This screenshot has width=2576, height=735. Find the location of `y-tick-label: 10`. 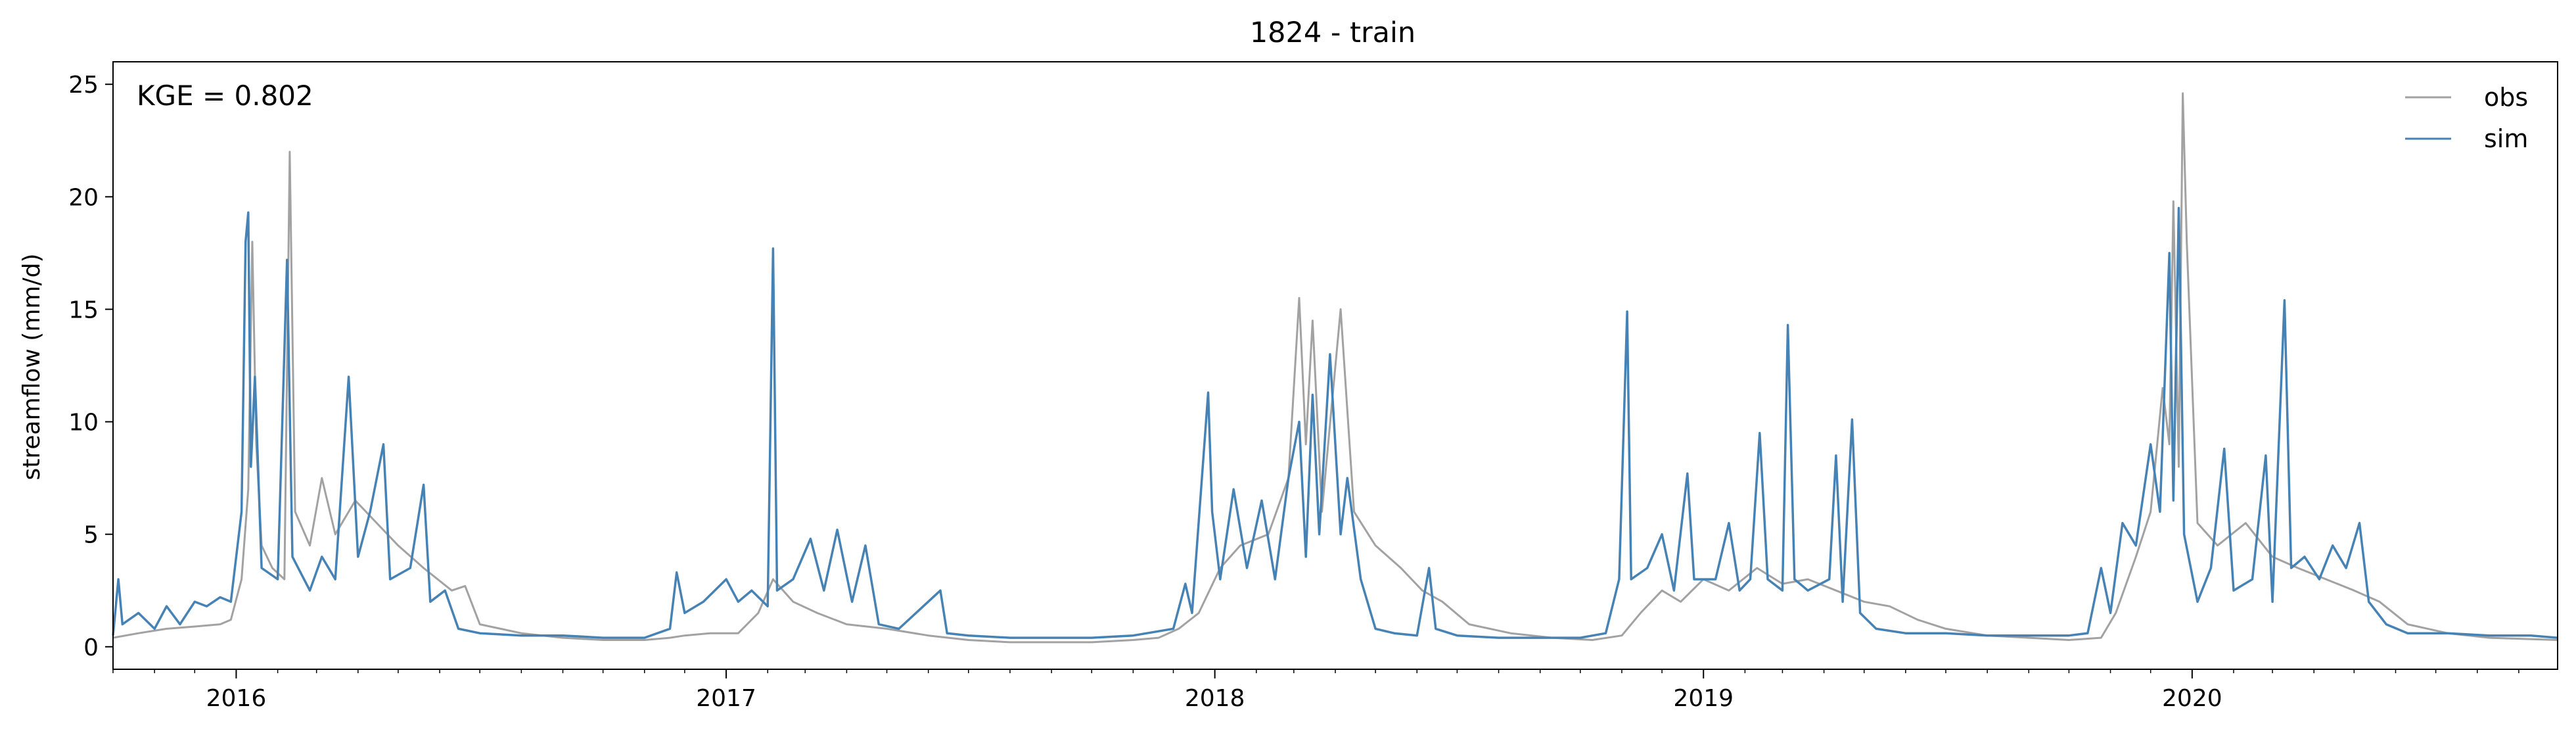

y-tick-label: 10 is located at coordinates (83, 423).